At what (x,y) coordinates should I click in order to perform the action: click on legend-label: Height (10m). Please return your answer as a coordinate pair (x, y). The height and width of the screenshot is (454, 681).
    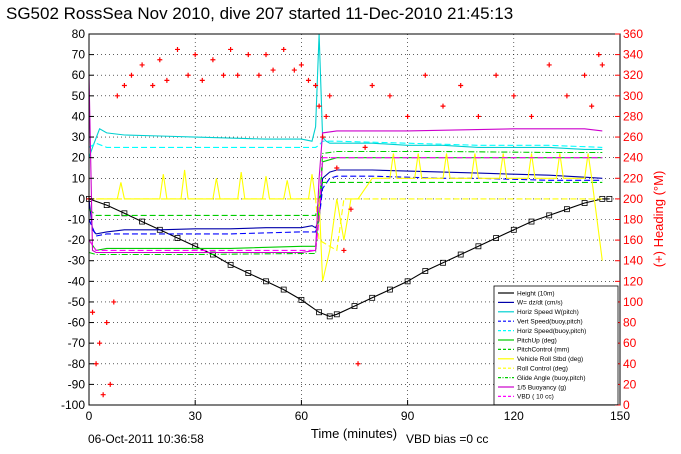
    Looking at the image, I should click on (536, 293).